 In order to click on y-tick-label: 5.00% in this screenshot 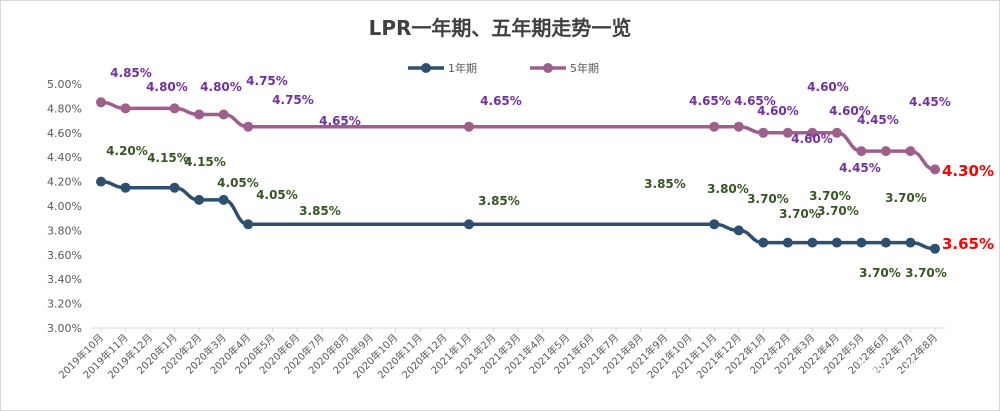, I will do `click(64, 84)`.